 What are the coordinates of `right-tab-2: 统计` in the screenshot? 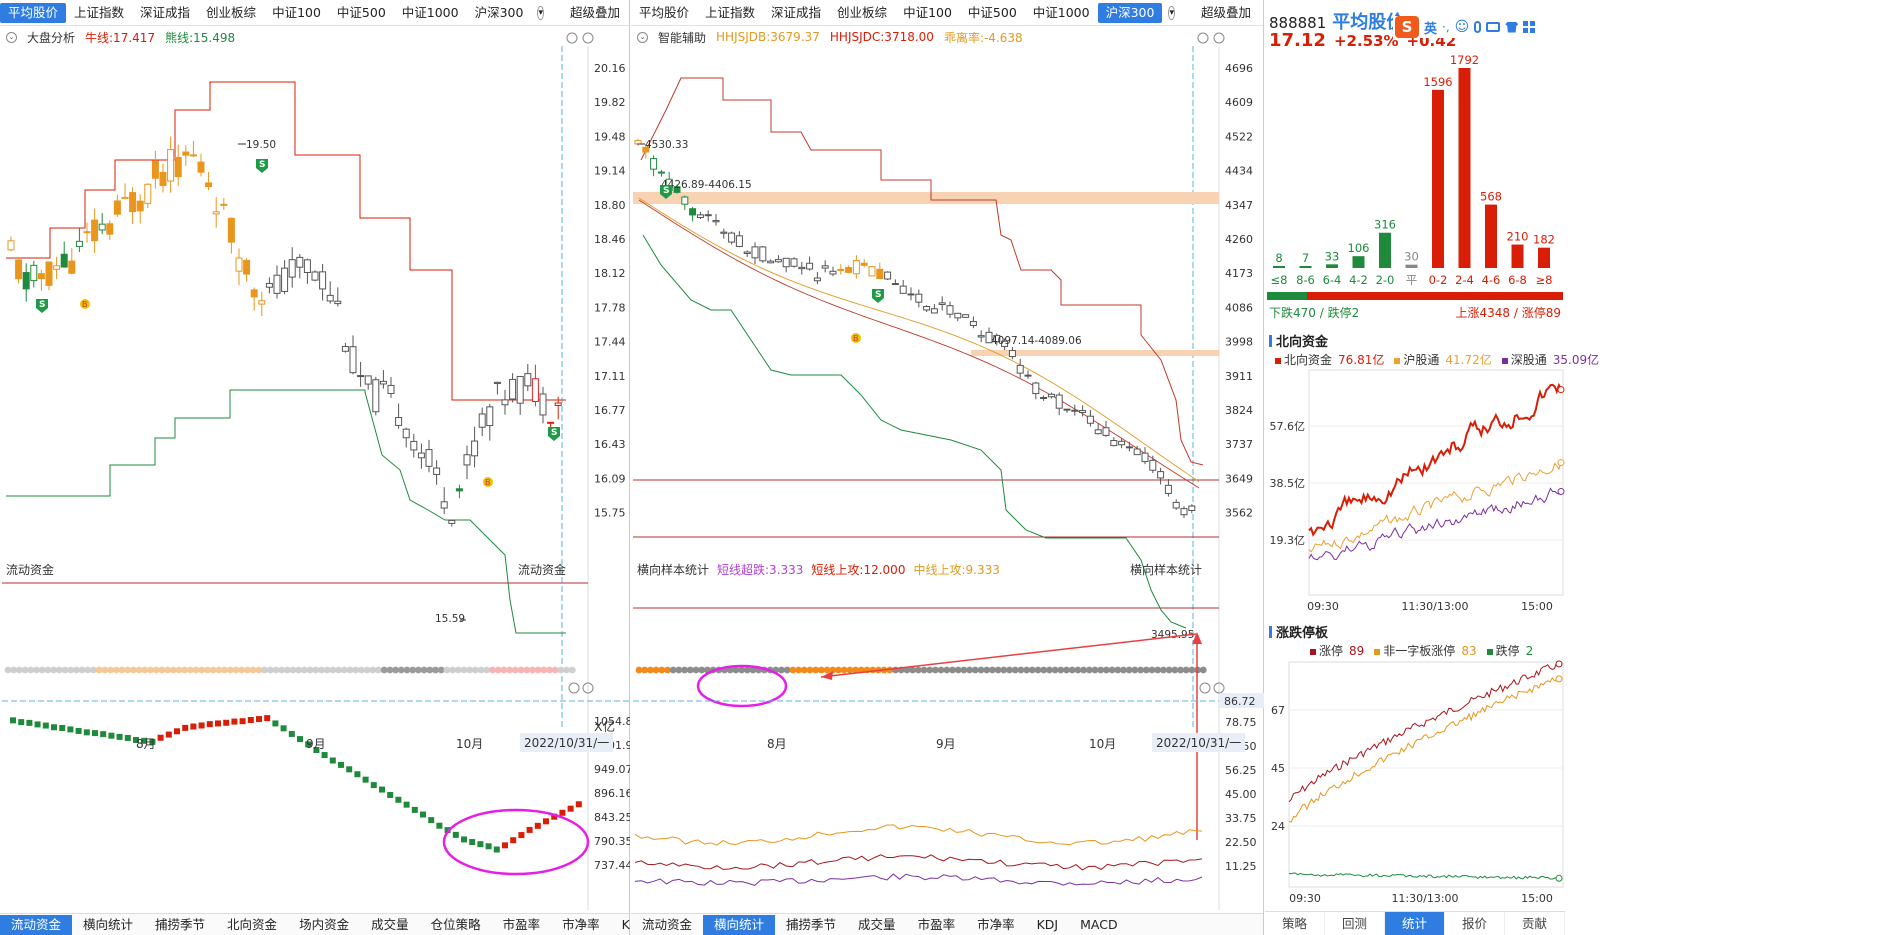 It's located at (1415, 923).